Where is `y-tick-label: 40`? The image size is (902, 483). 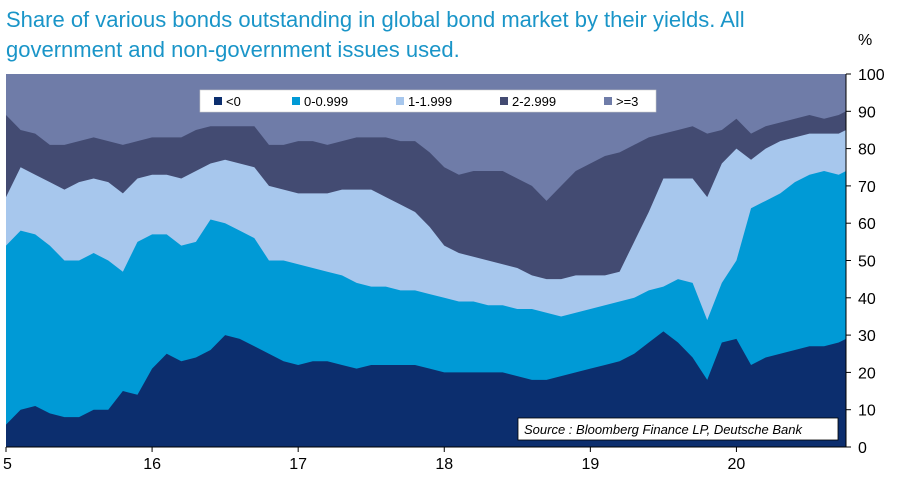 y-tick-label: 40 is located at coordinates (867, 299).